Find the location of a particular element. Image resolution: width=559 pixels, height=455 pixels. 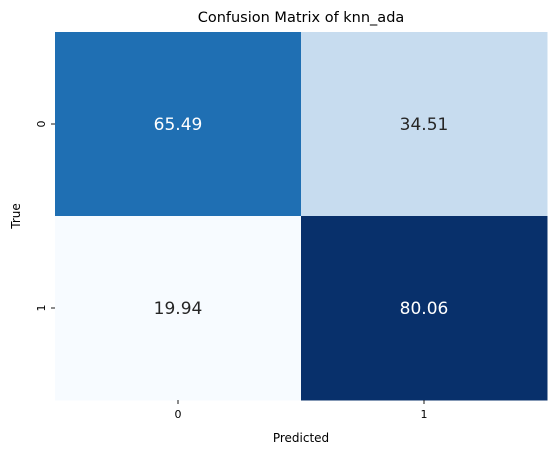

cell-value-label-1-0: 19.94 is located at coordinates (178, 309).